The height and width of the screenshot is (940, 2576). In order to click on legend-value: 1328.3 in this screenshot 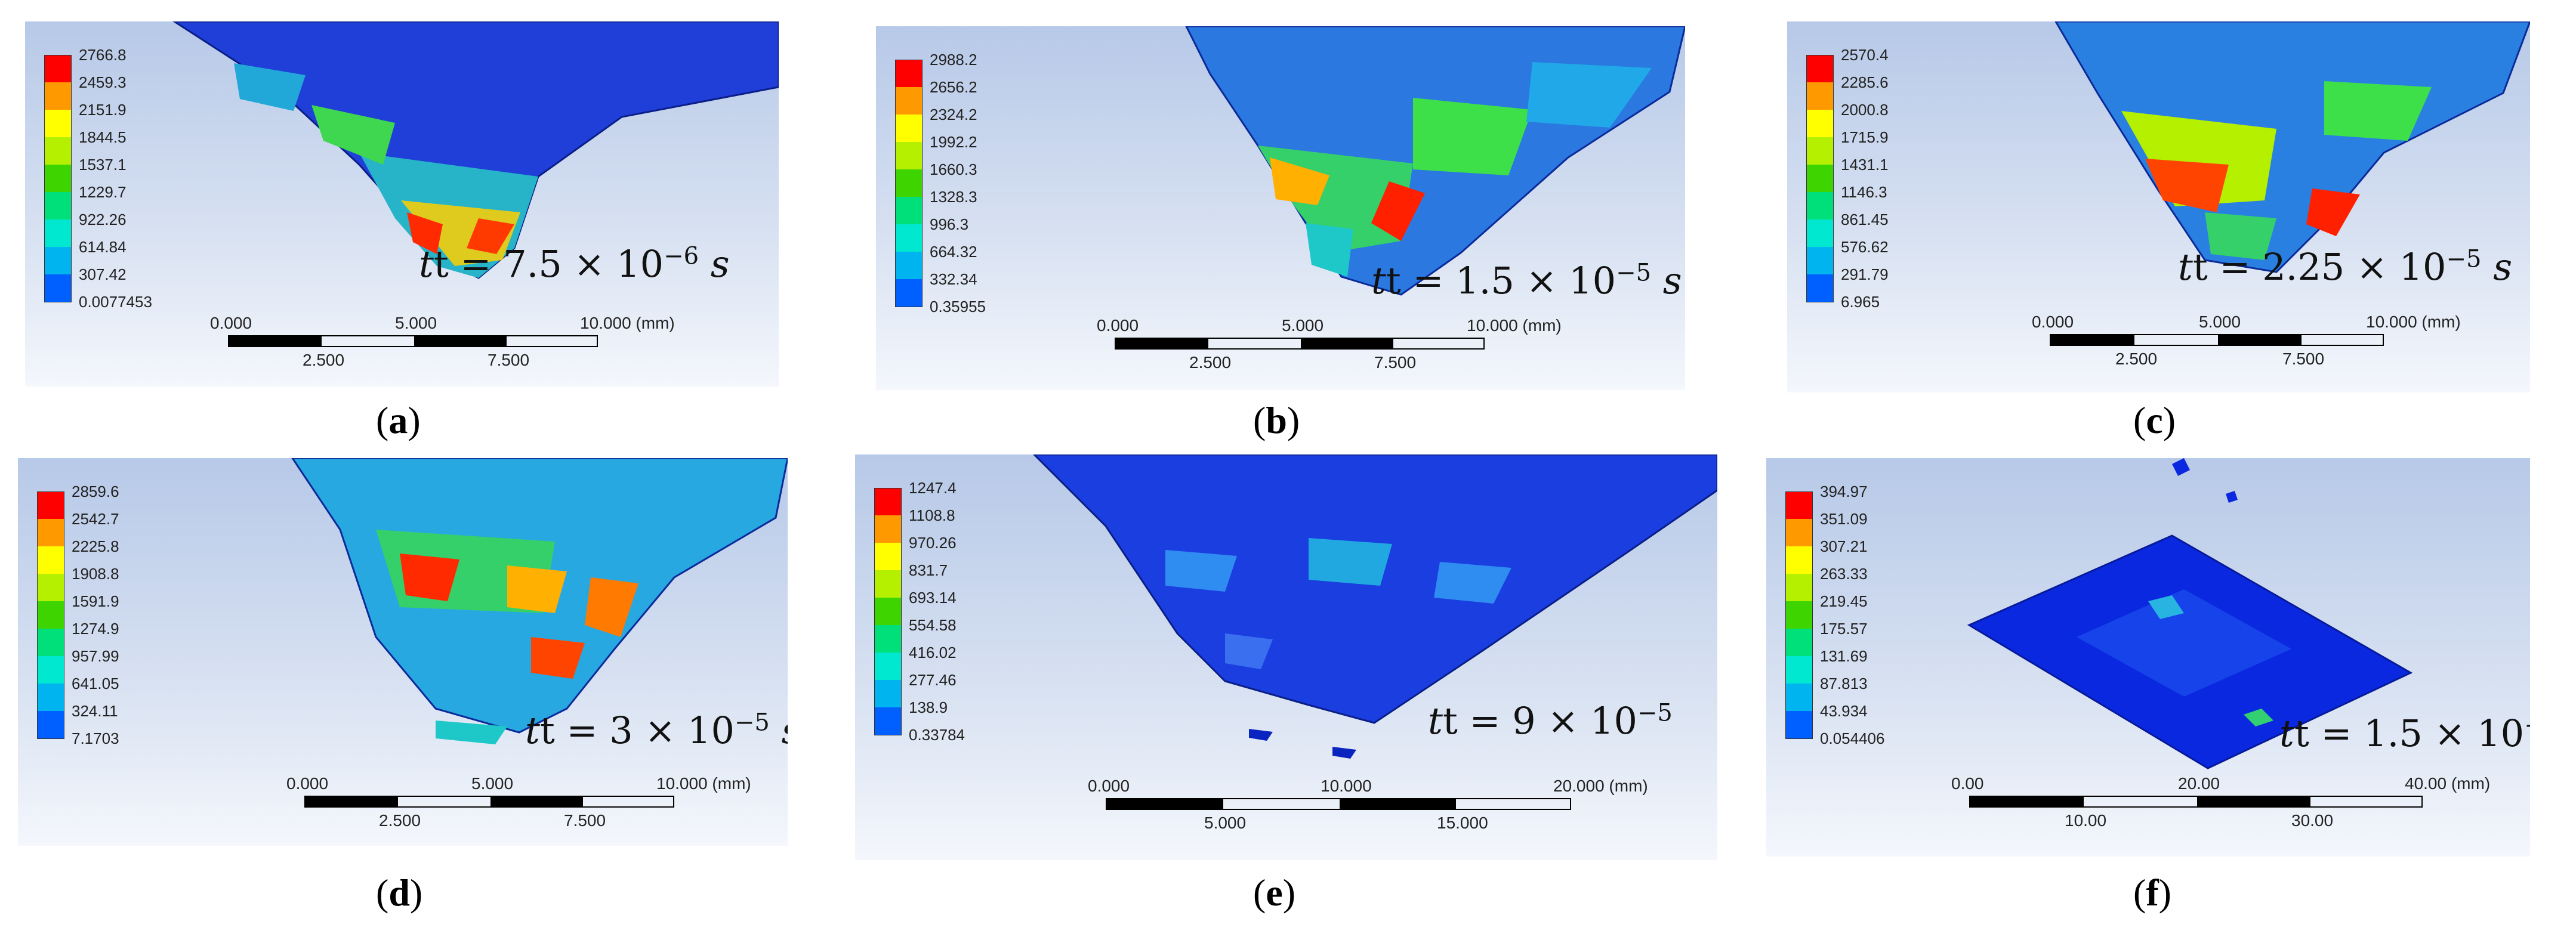, I will do `click(953, 197)`.